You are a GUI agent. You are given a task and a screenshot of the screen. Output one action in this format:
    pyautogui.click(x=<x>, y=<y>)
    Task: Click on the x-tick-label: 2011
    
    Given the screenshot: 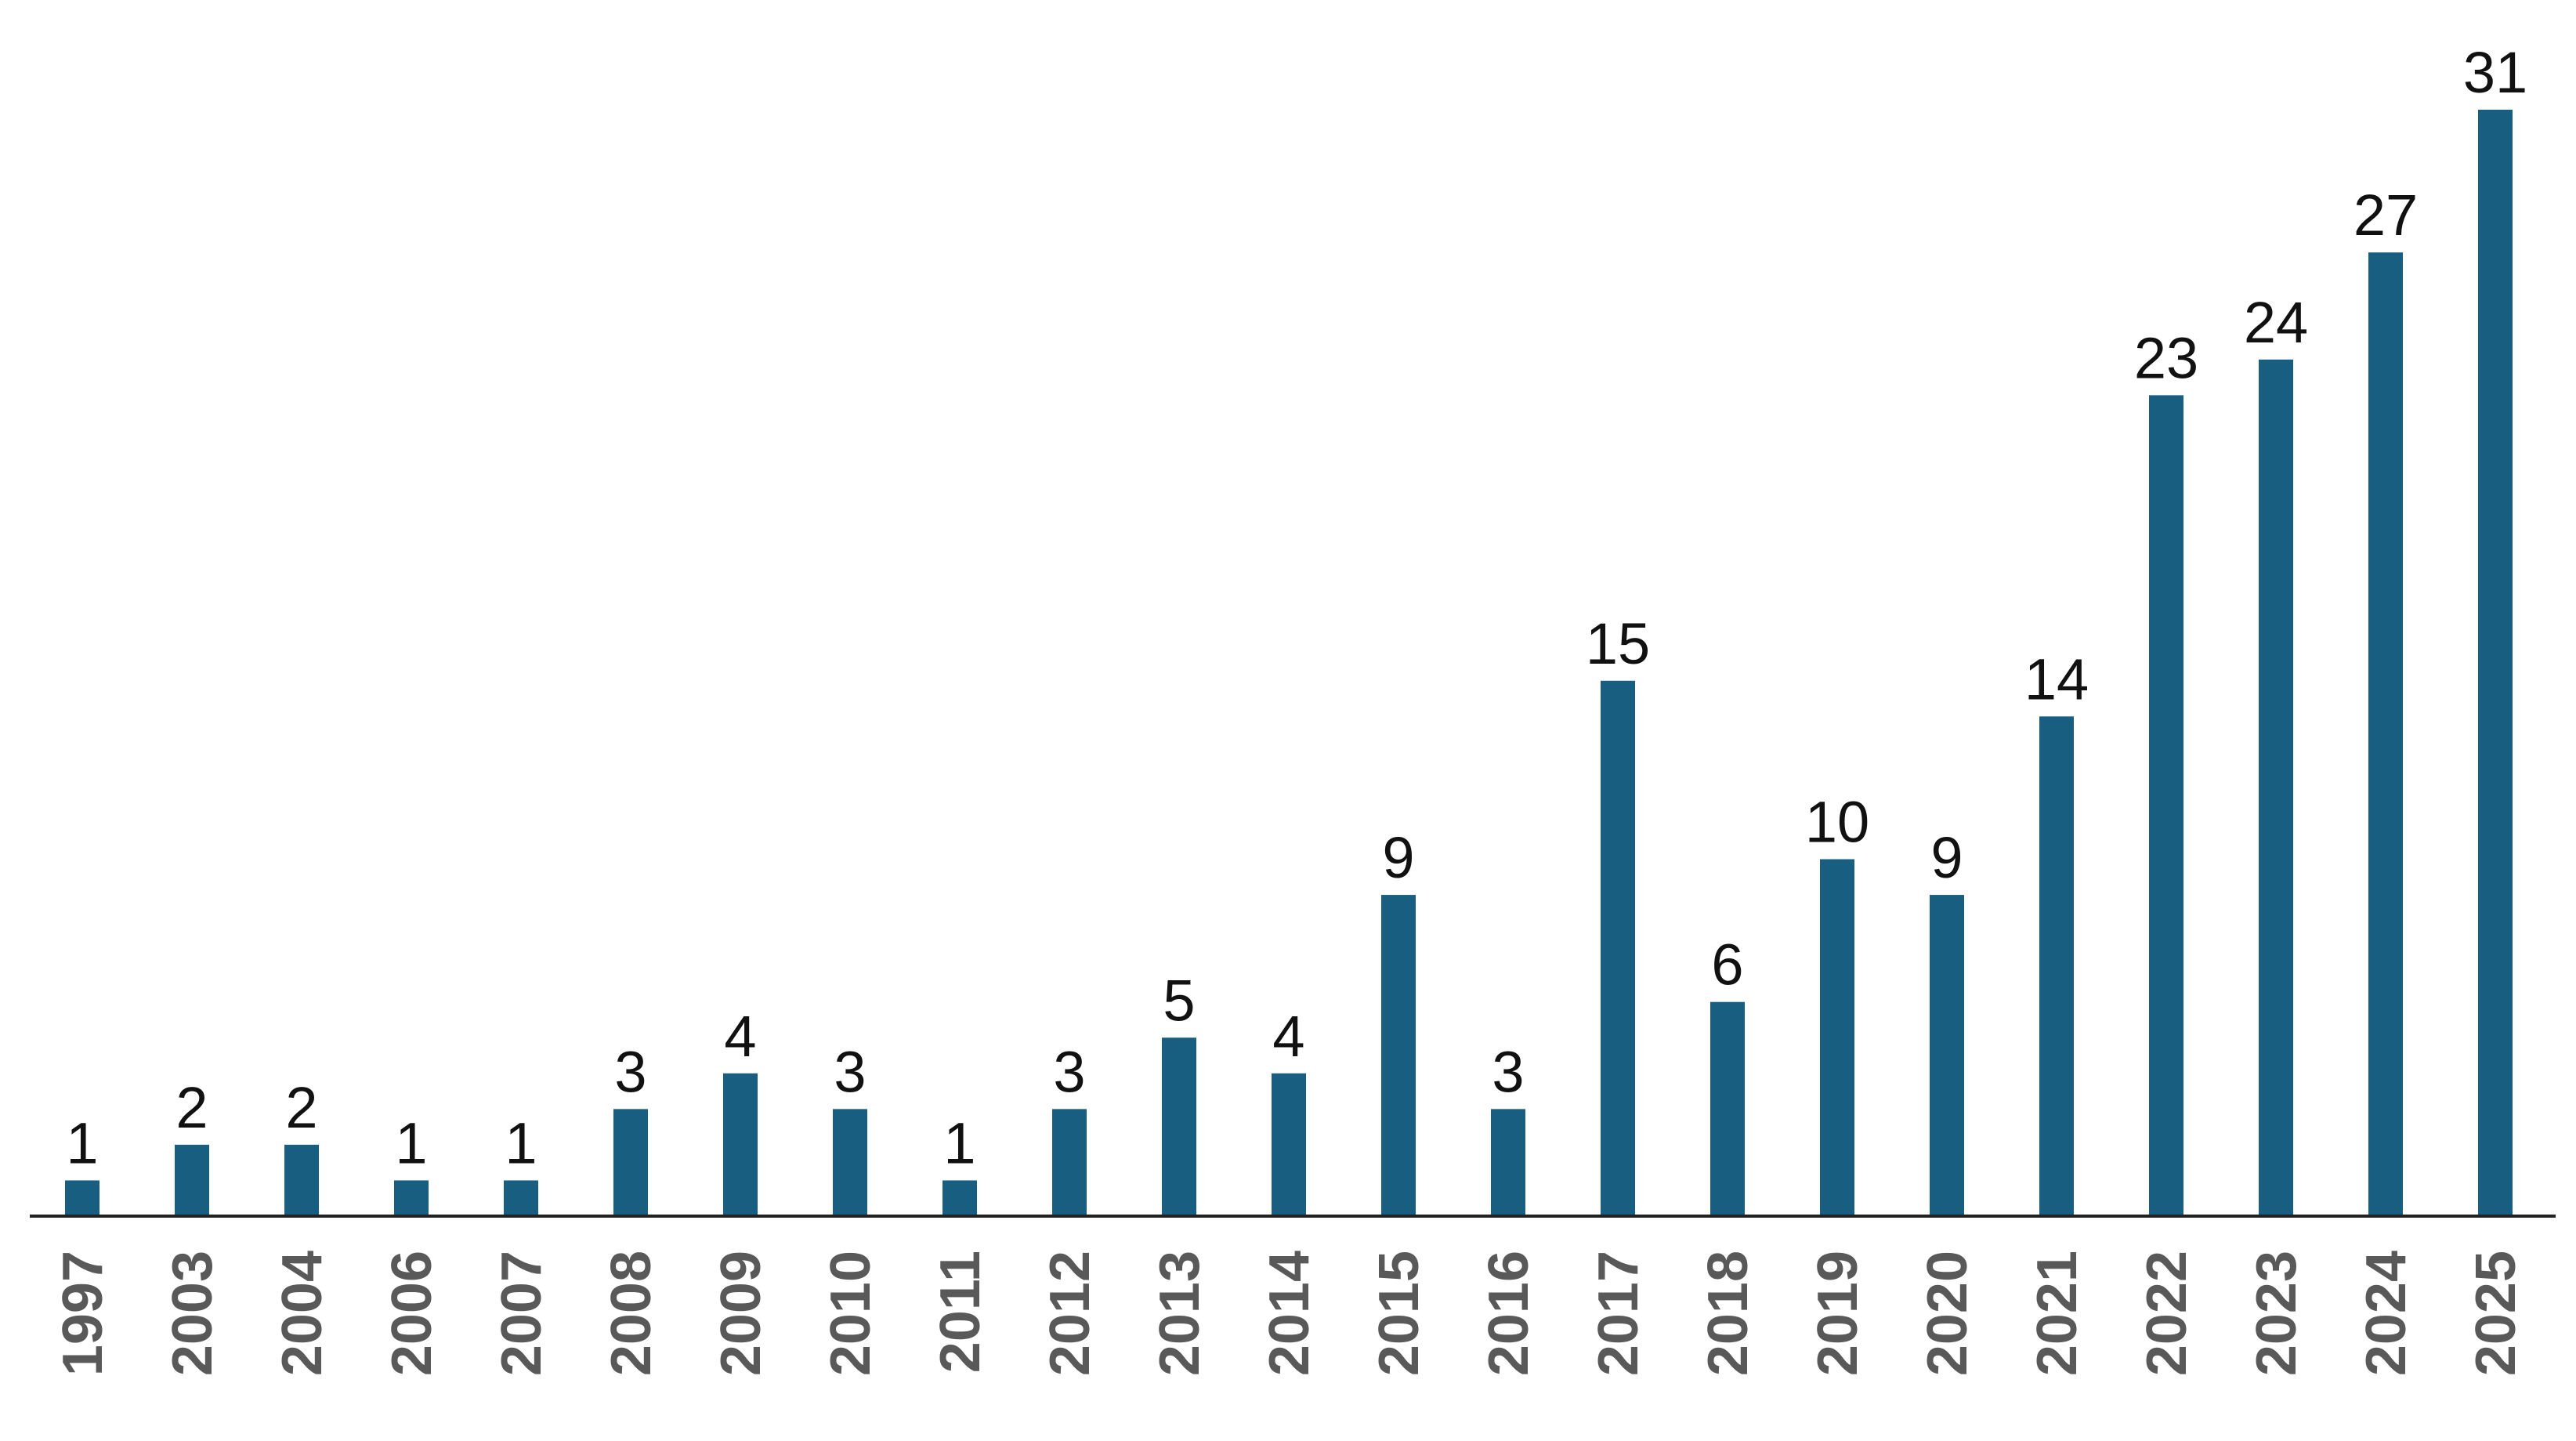 What is the action you would take?
    pyautogui.click(x=961, y=1312)
    